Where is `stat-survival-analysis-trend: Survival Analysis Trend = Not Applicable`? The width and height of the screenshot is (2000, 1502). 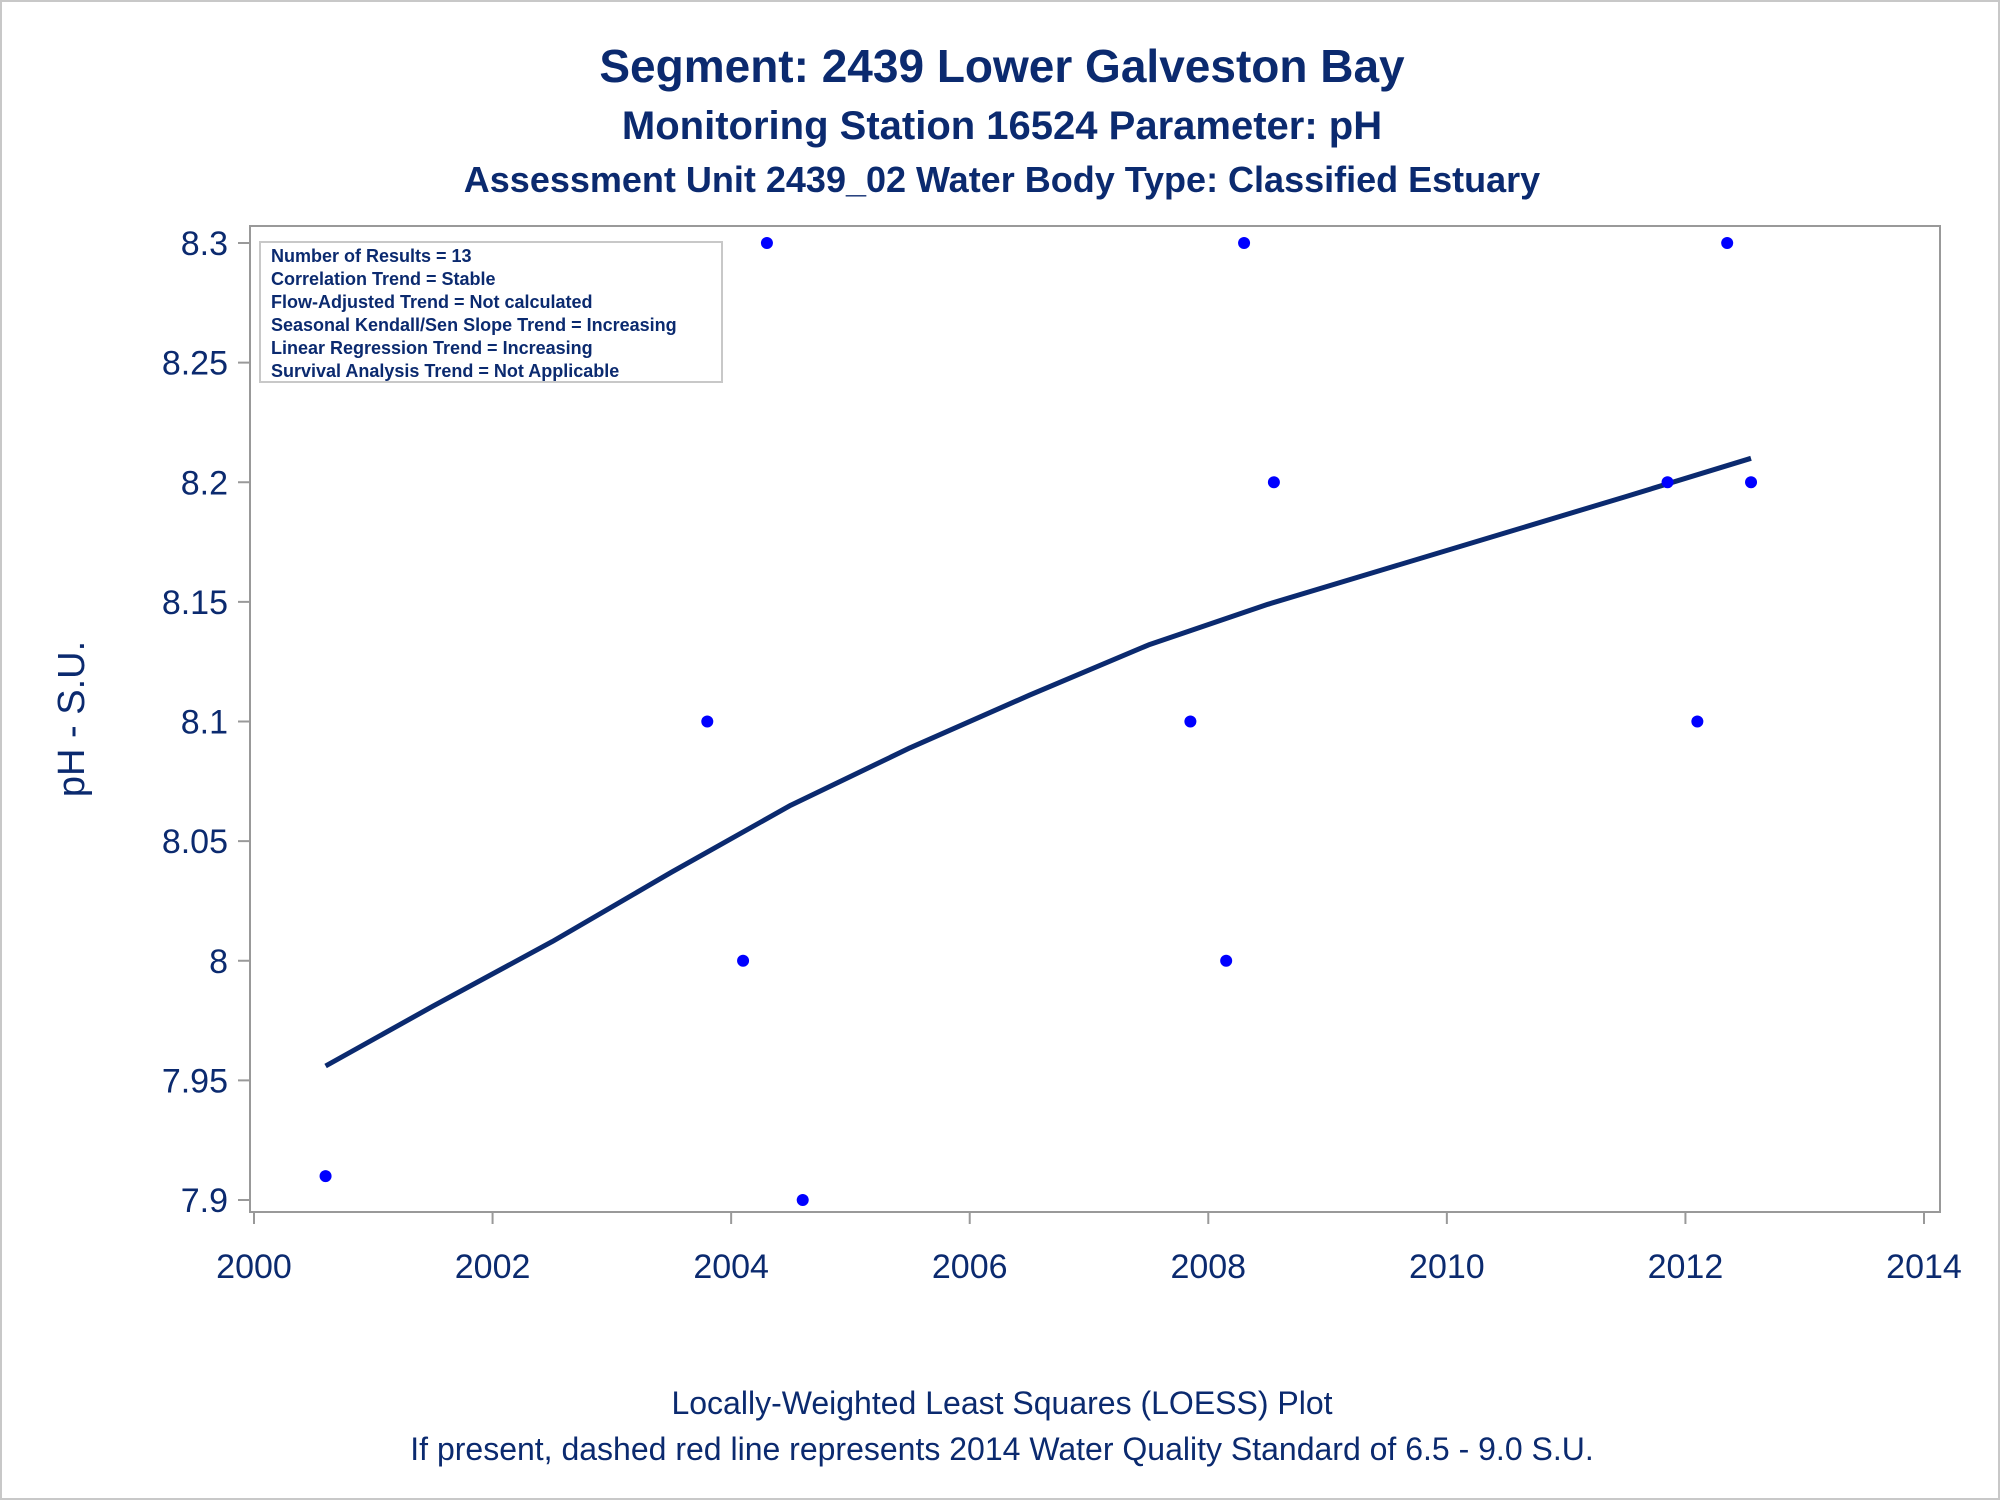
stat-survival-analysis-trend: Survival Analysis Trend = Not Applicable is located at coordinates (445, 371).